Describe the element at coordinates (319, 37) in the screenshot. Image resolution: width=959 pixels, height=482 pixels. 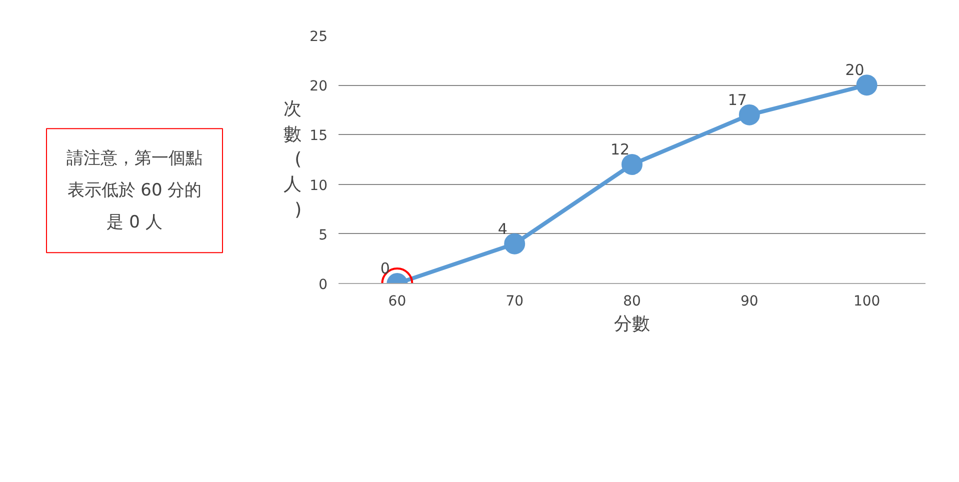
I see `y-tick-label: 25` at that location.